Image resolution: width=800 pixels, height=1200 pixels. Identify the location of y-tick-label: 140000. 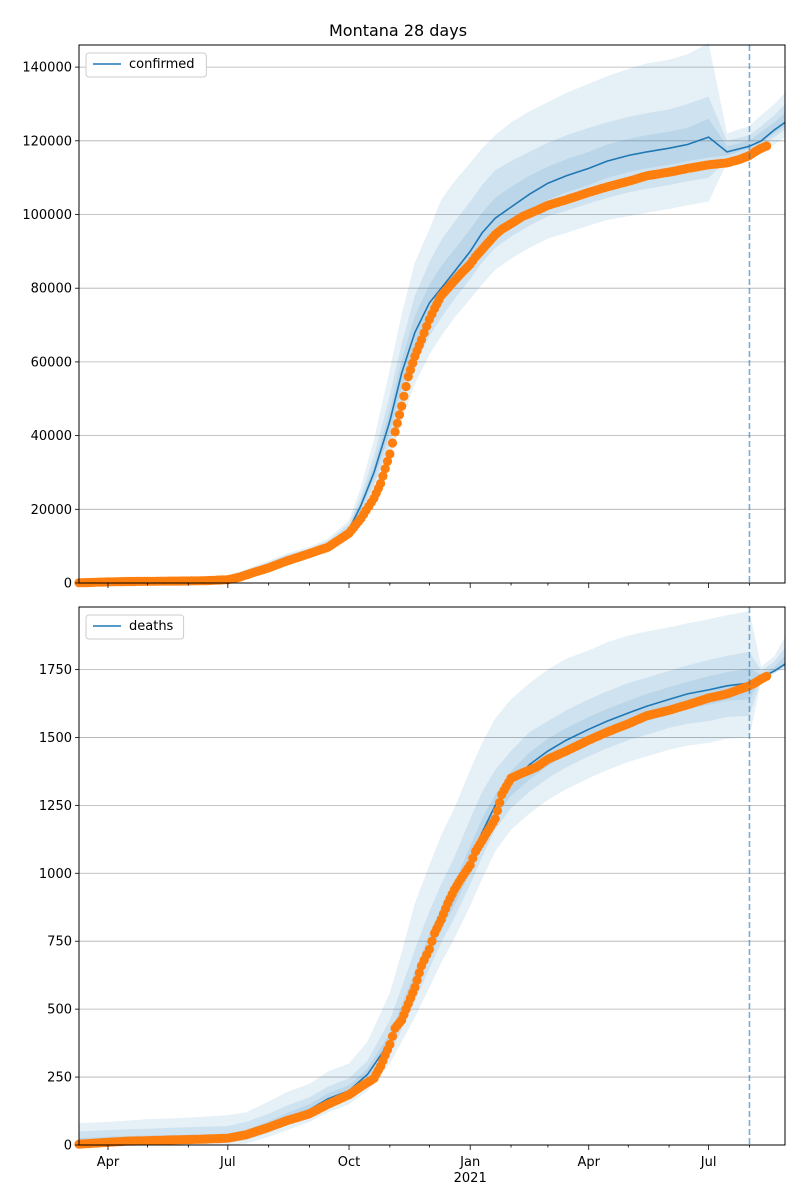
(47, 68).